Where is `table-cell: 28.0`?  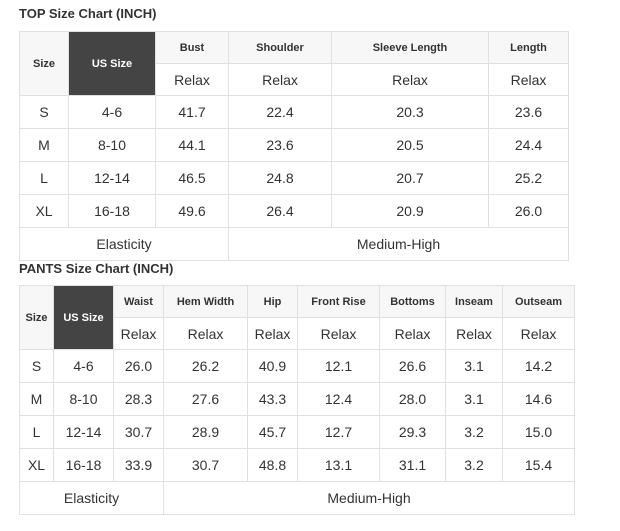 table-cell: 28.0 is located at coordinates (412, 399).